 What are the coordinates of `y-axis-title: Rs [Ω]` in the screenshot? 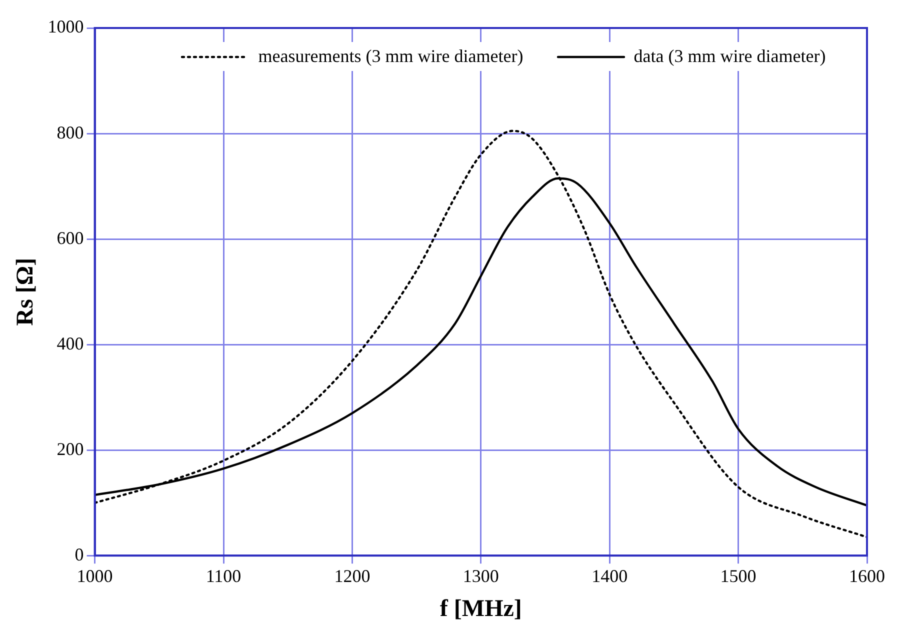 It's located at (25, 292).